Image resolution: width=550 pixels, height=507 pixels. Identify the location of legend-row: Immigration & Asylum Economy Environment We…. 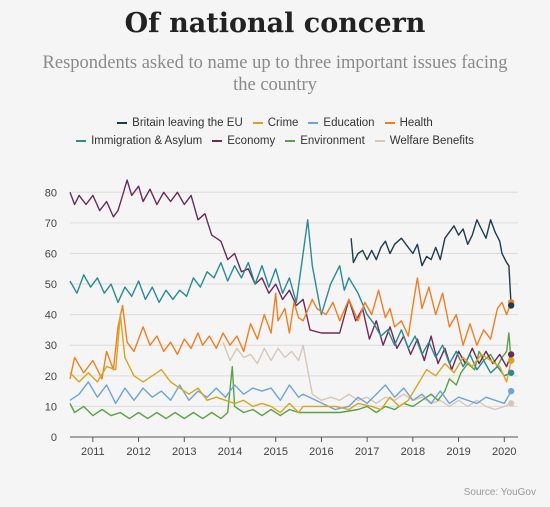
(275, 141).